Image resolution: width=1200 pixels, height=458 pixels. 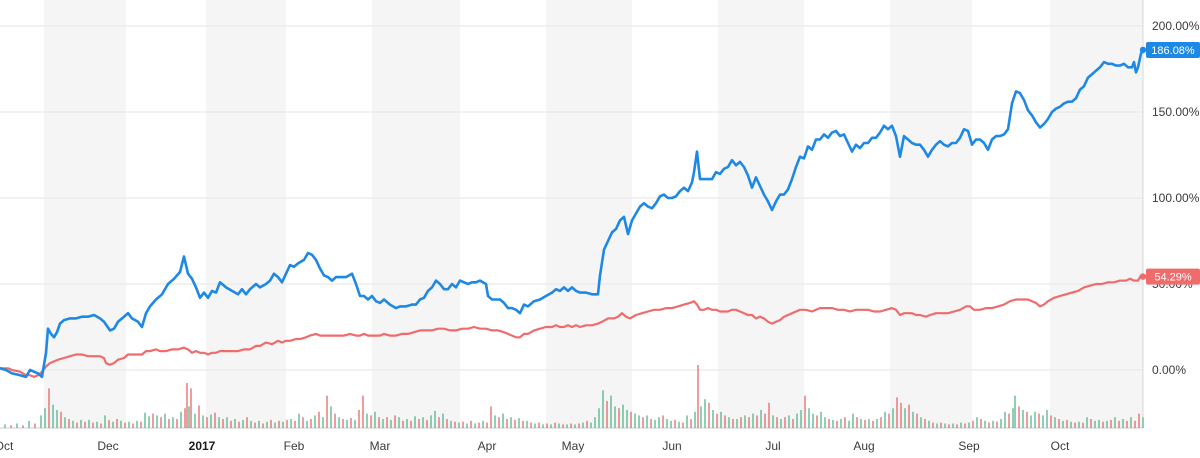 I want to click on x-tick-label: Apr, so click(x=487, y=446).